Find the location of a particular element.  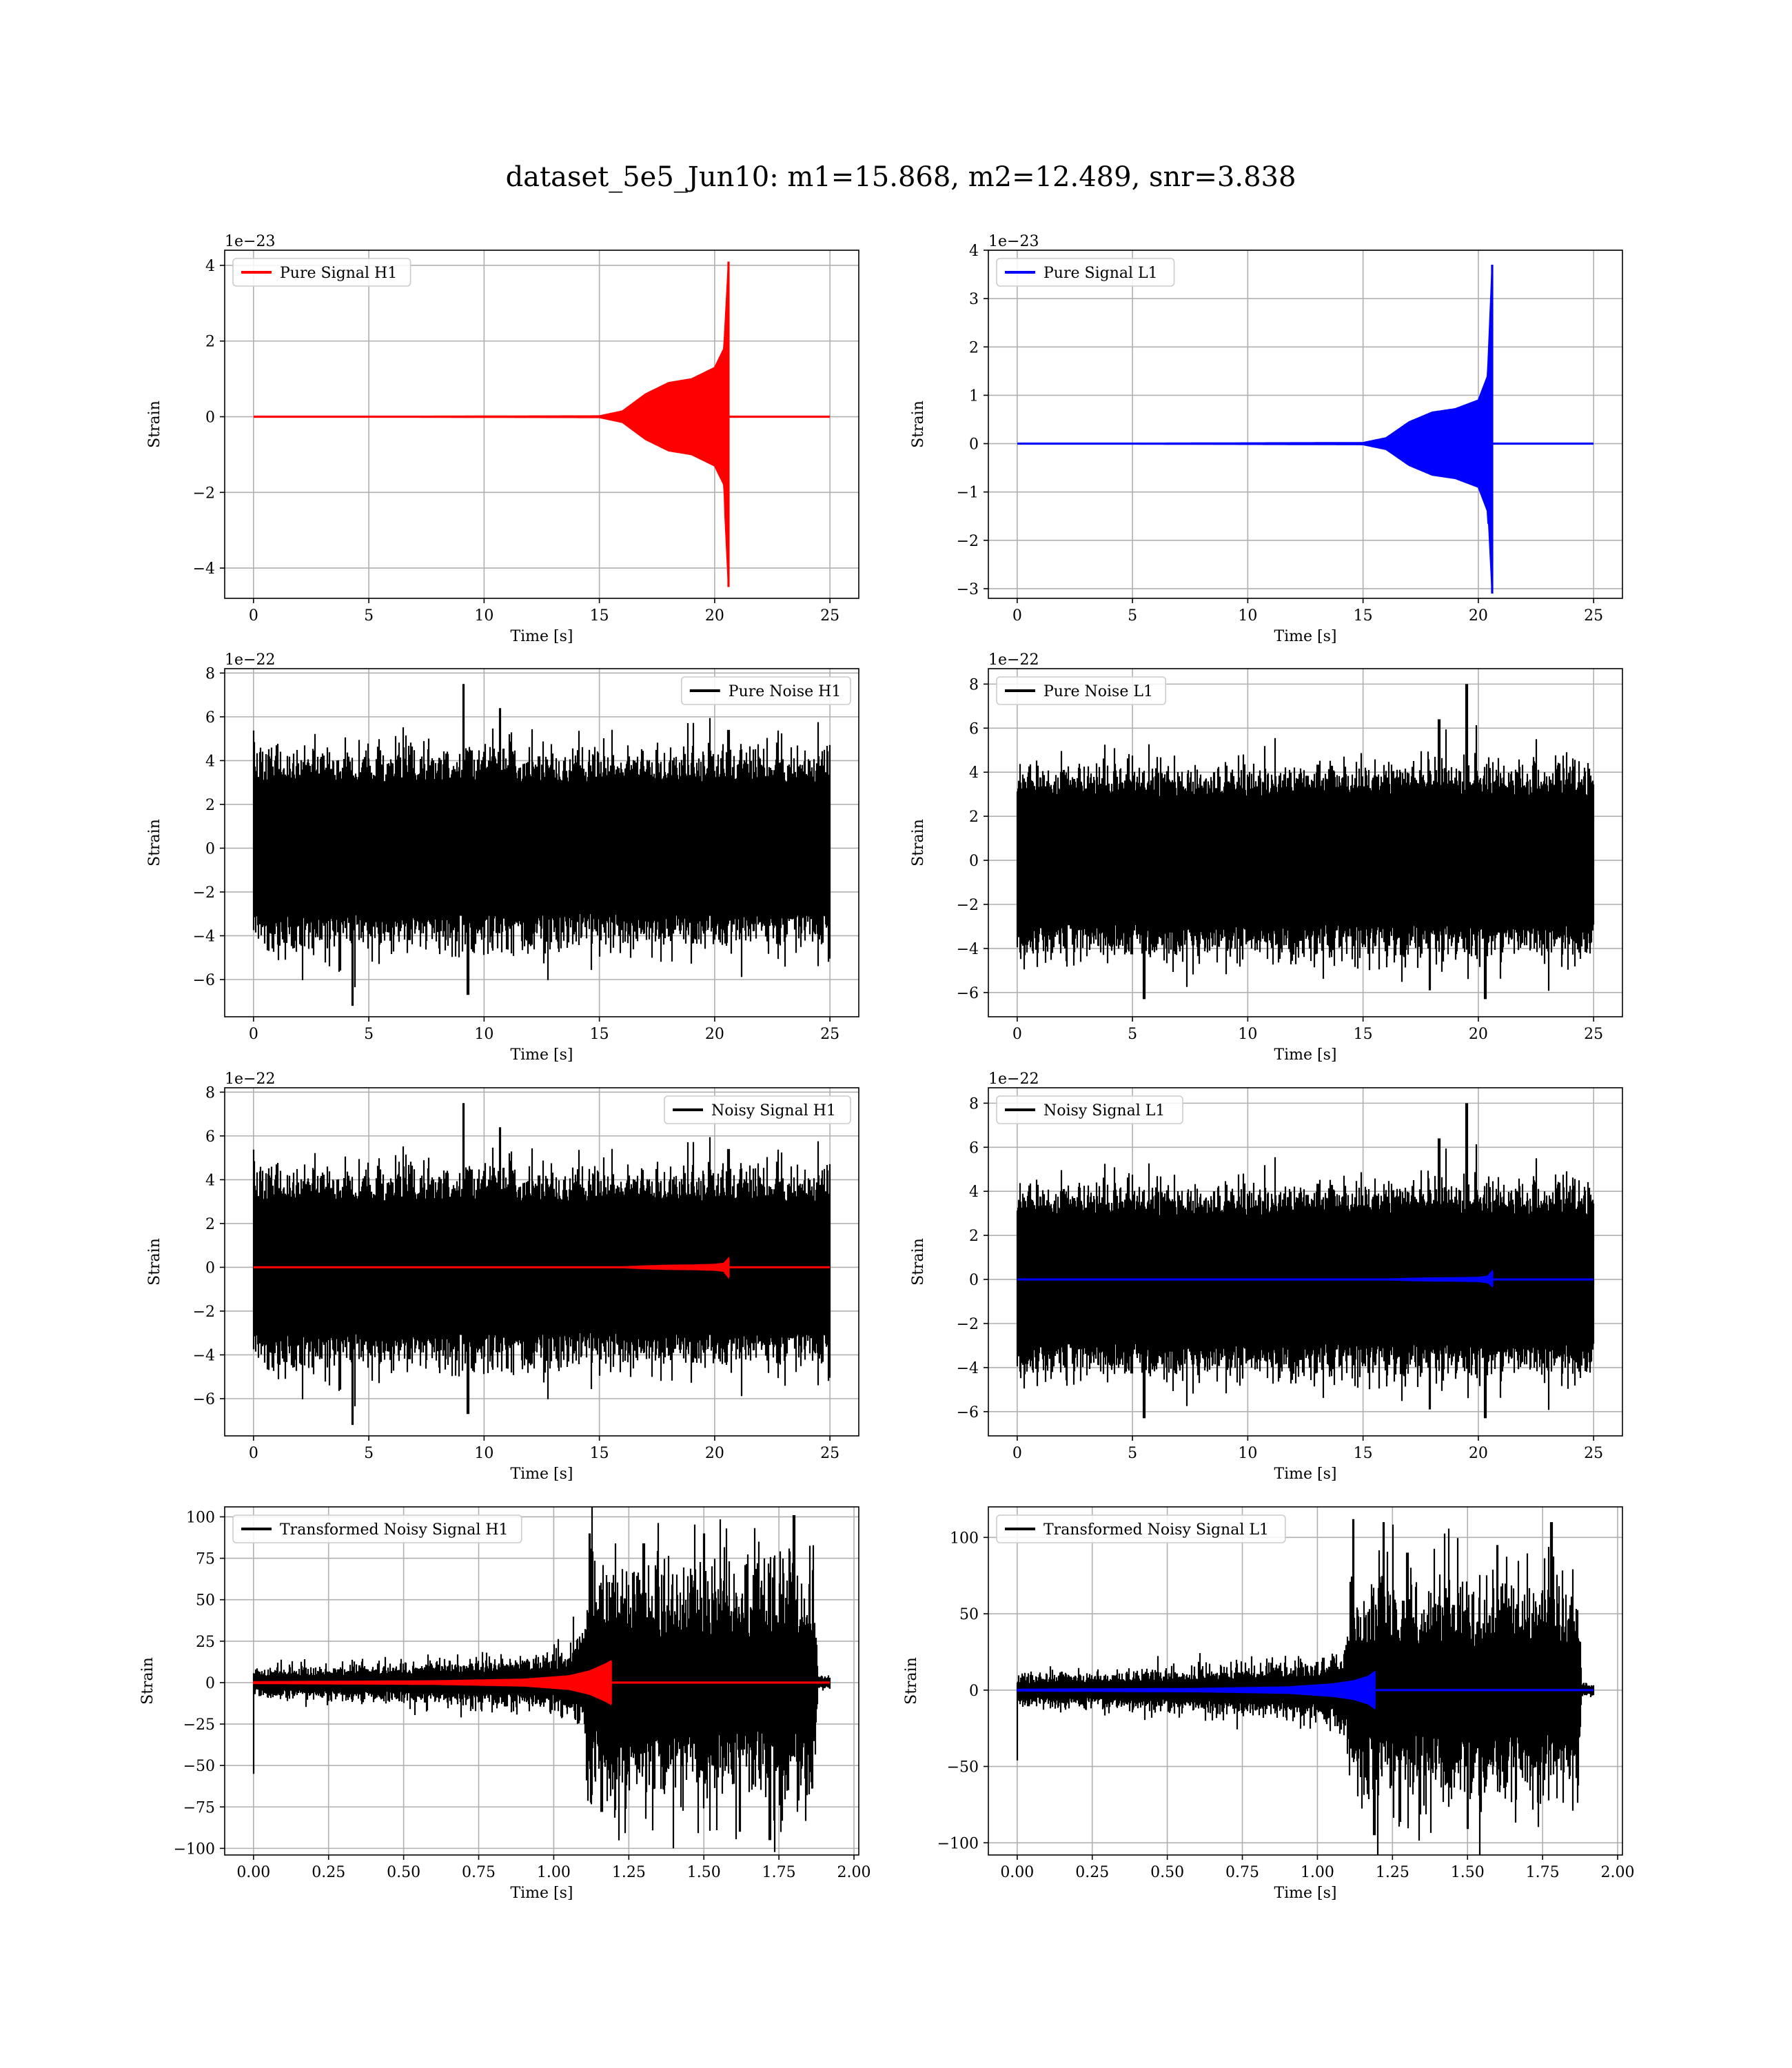

legend: Pure Signal H1 is located at coordinates (321, 272).